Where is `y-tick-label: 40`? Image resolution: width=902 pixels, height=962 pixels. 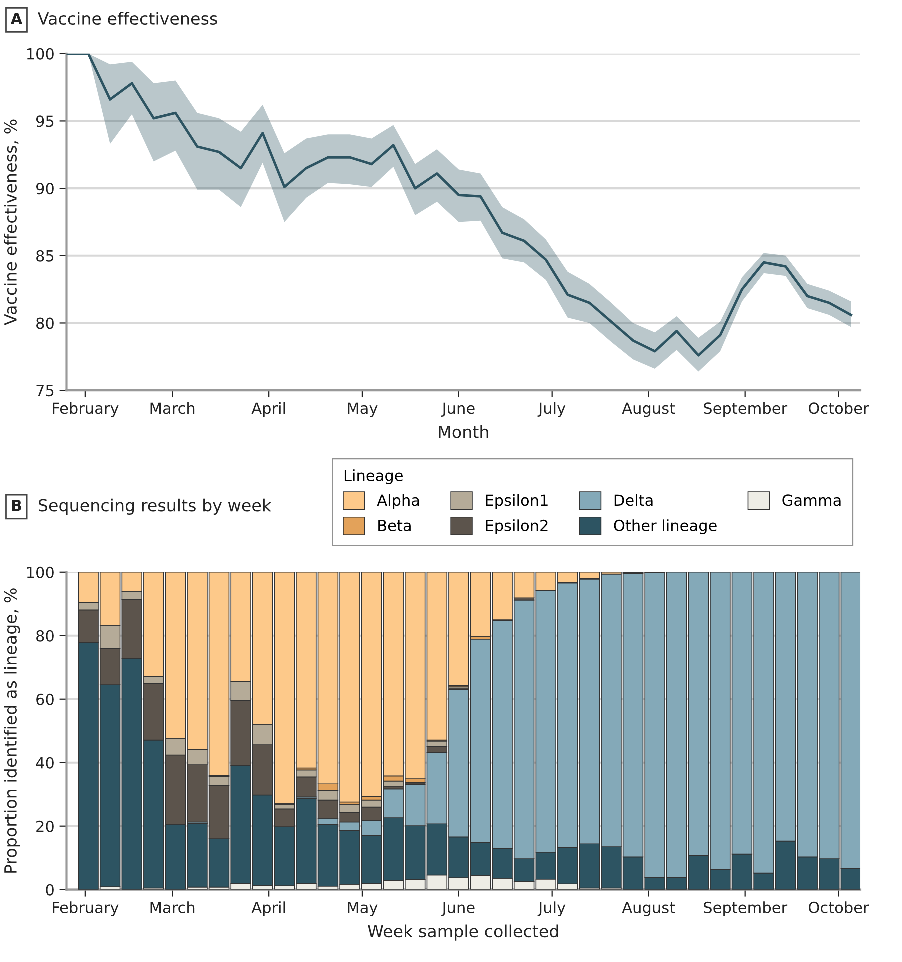 y-tick-label: 40 is located at coordinates (45, 763).